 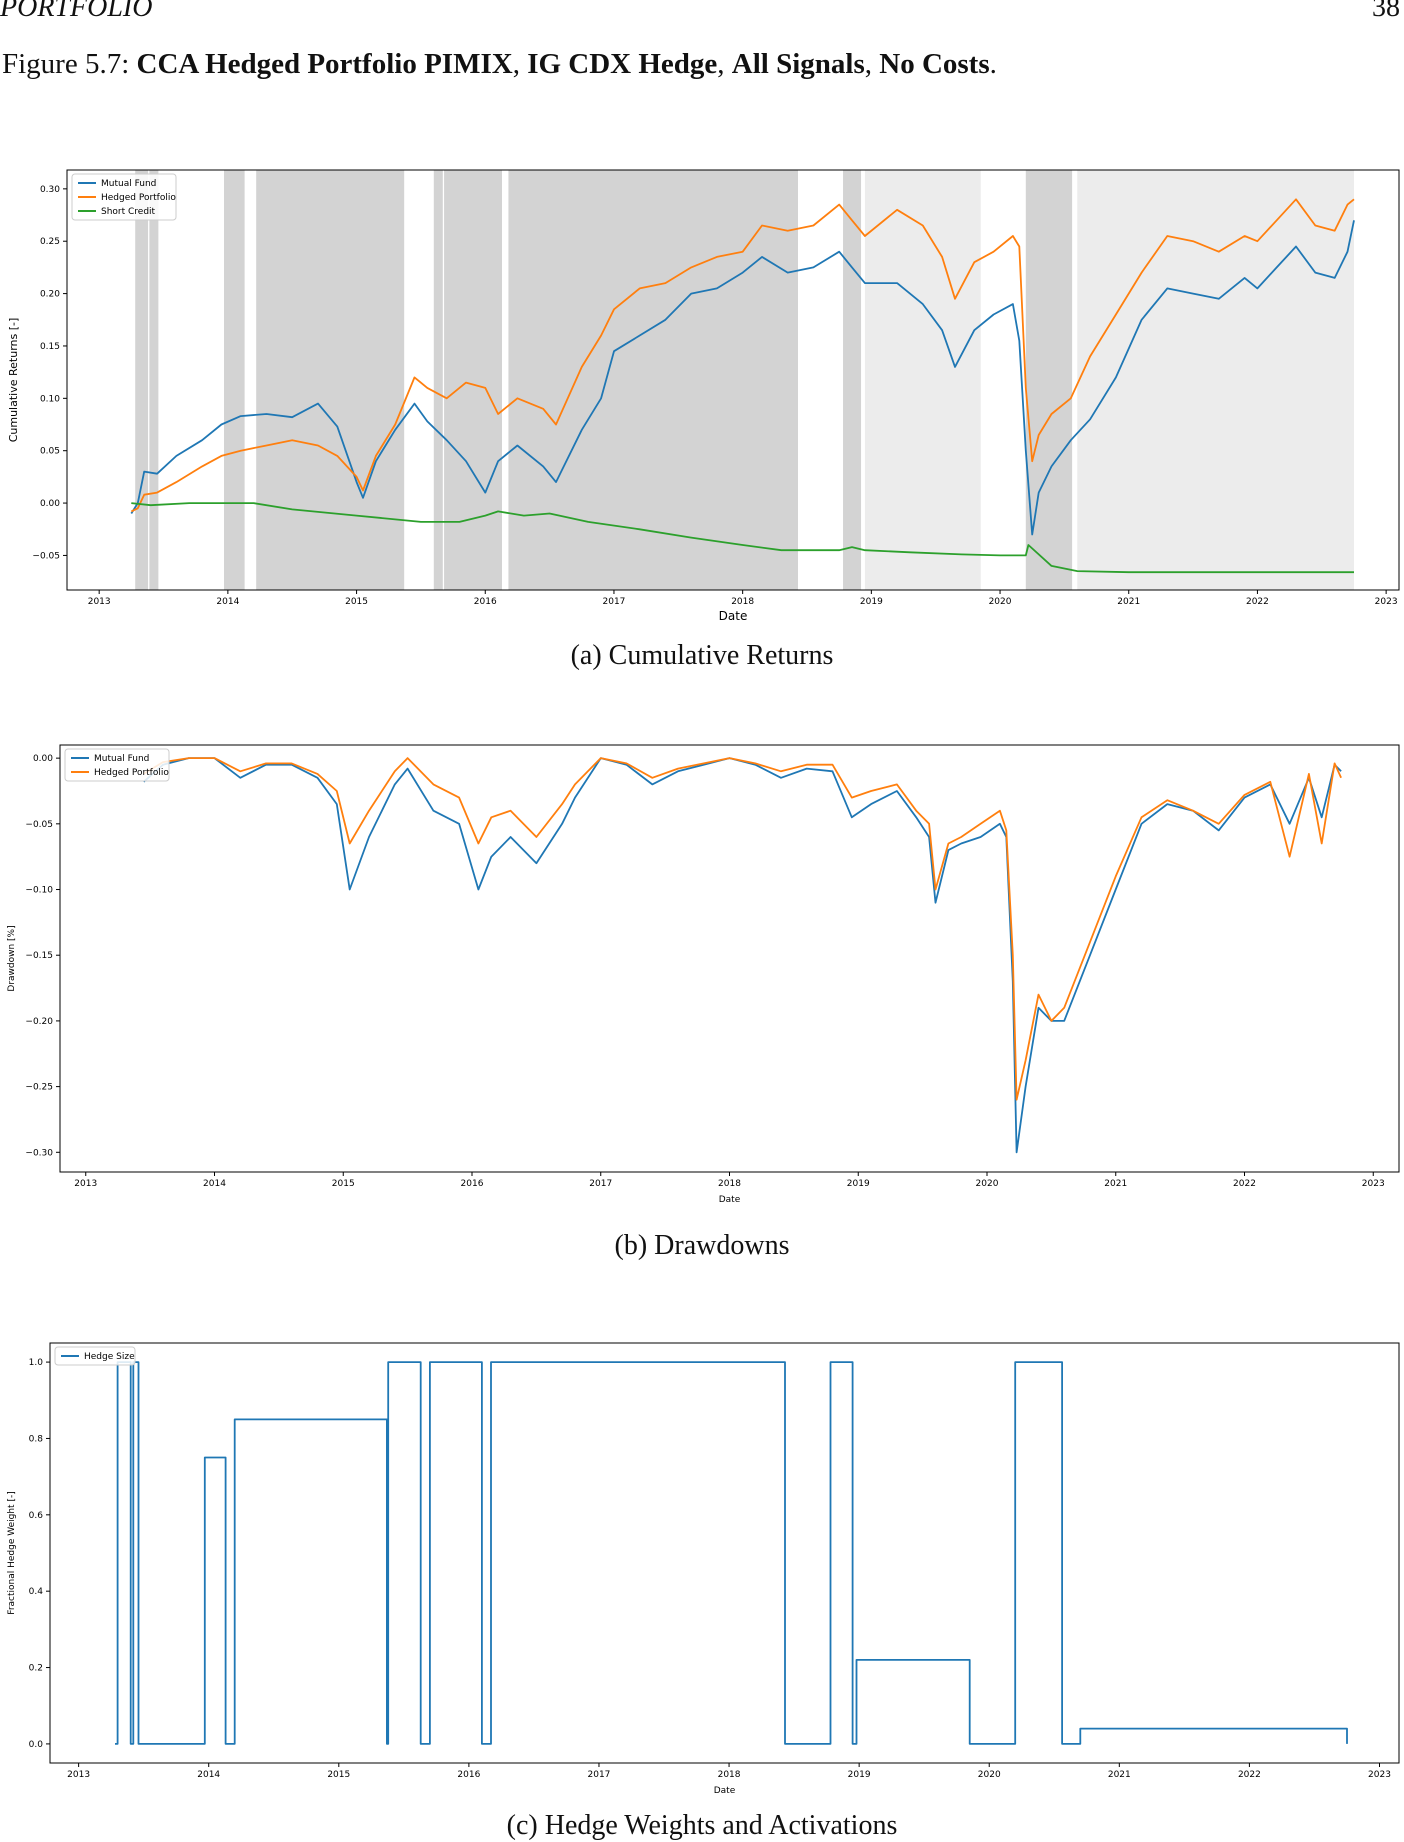 What do you see at coordinates (36, 1592) in the screenshot?
I see `y-tick-label: 0.4` at bounding box center [36, 1592].